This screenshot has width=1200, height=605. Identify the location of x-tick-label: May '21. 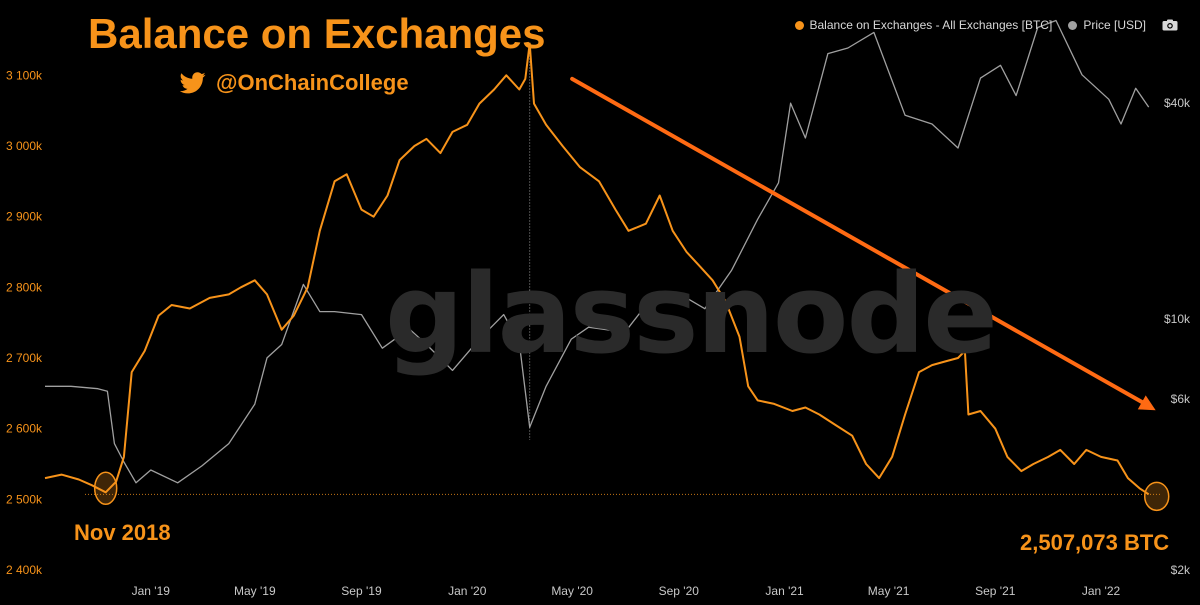
(889, 591).